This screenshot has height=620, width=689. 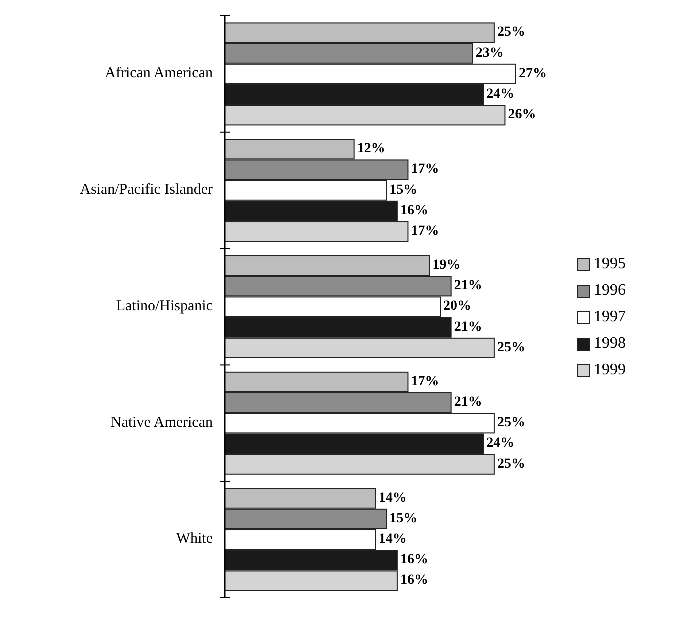 I want to click on y-tick-label: White, so click(x=195, y=539).